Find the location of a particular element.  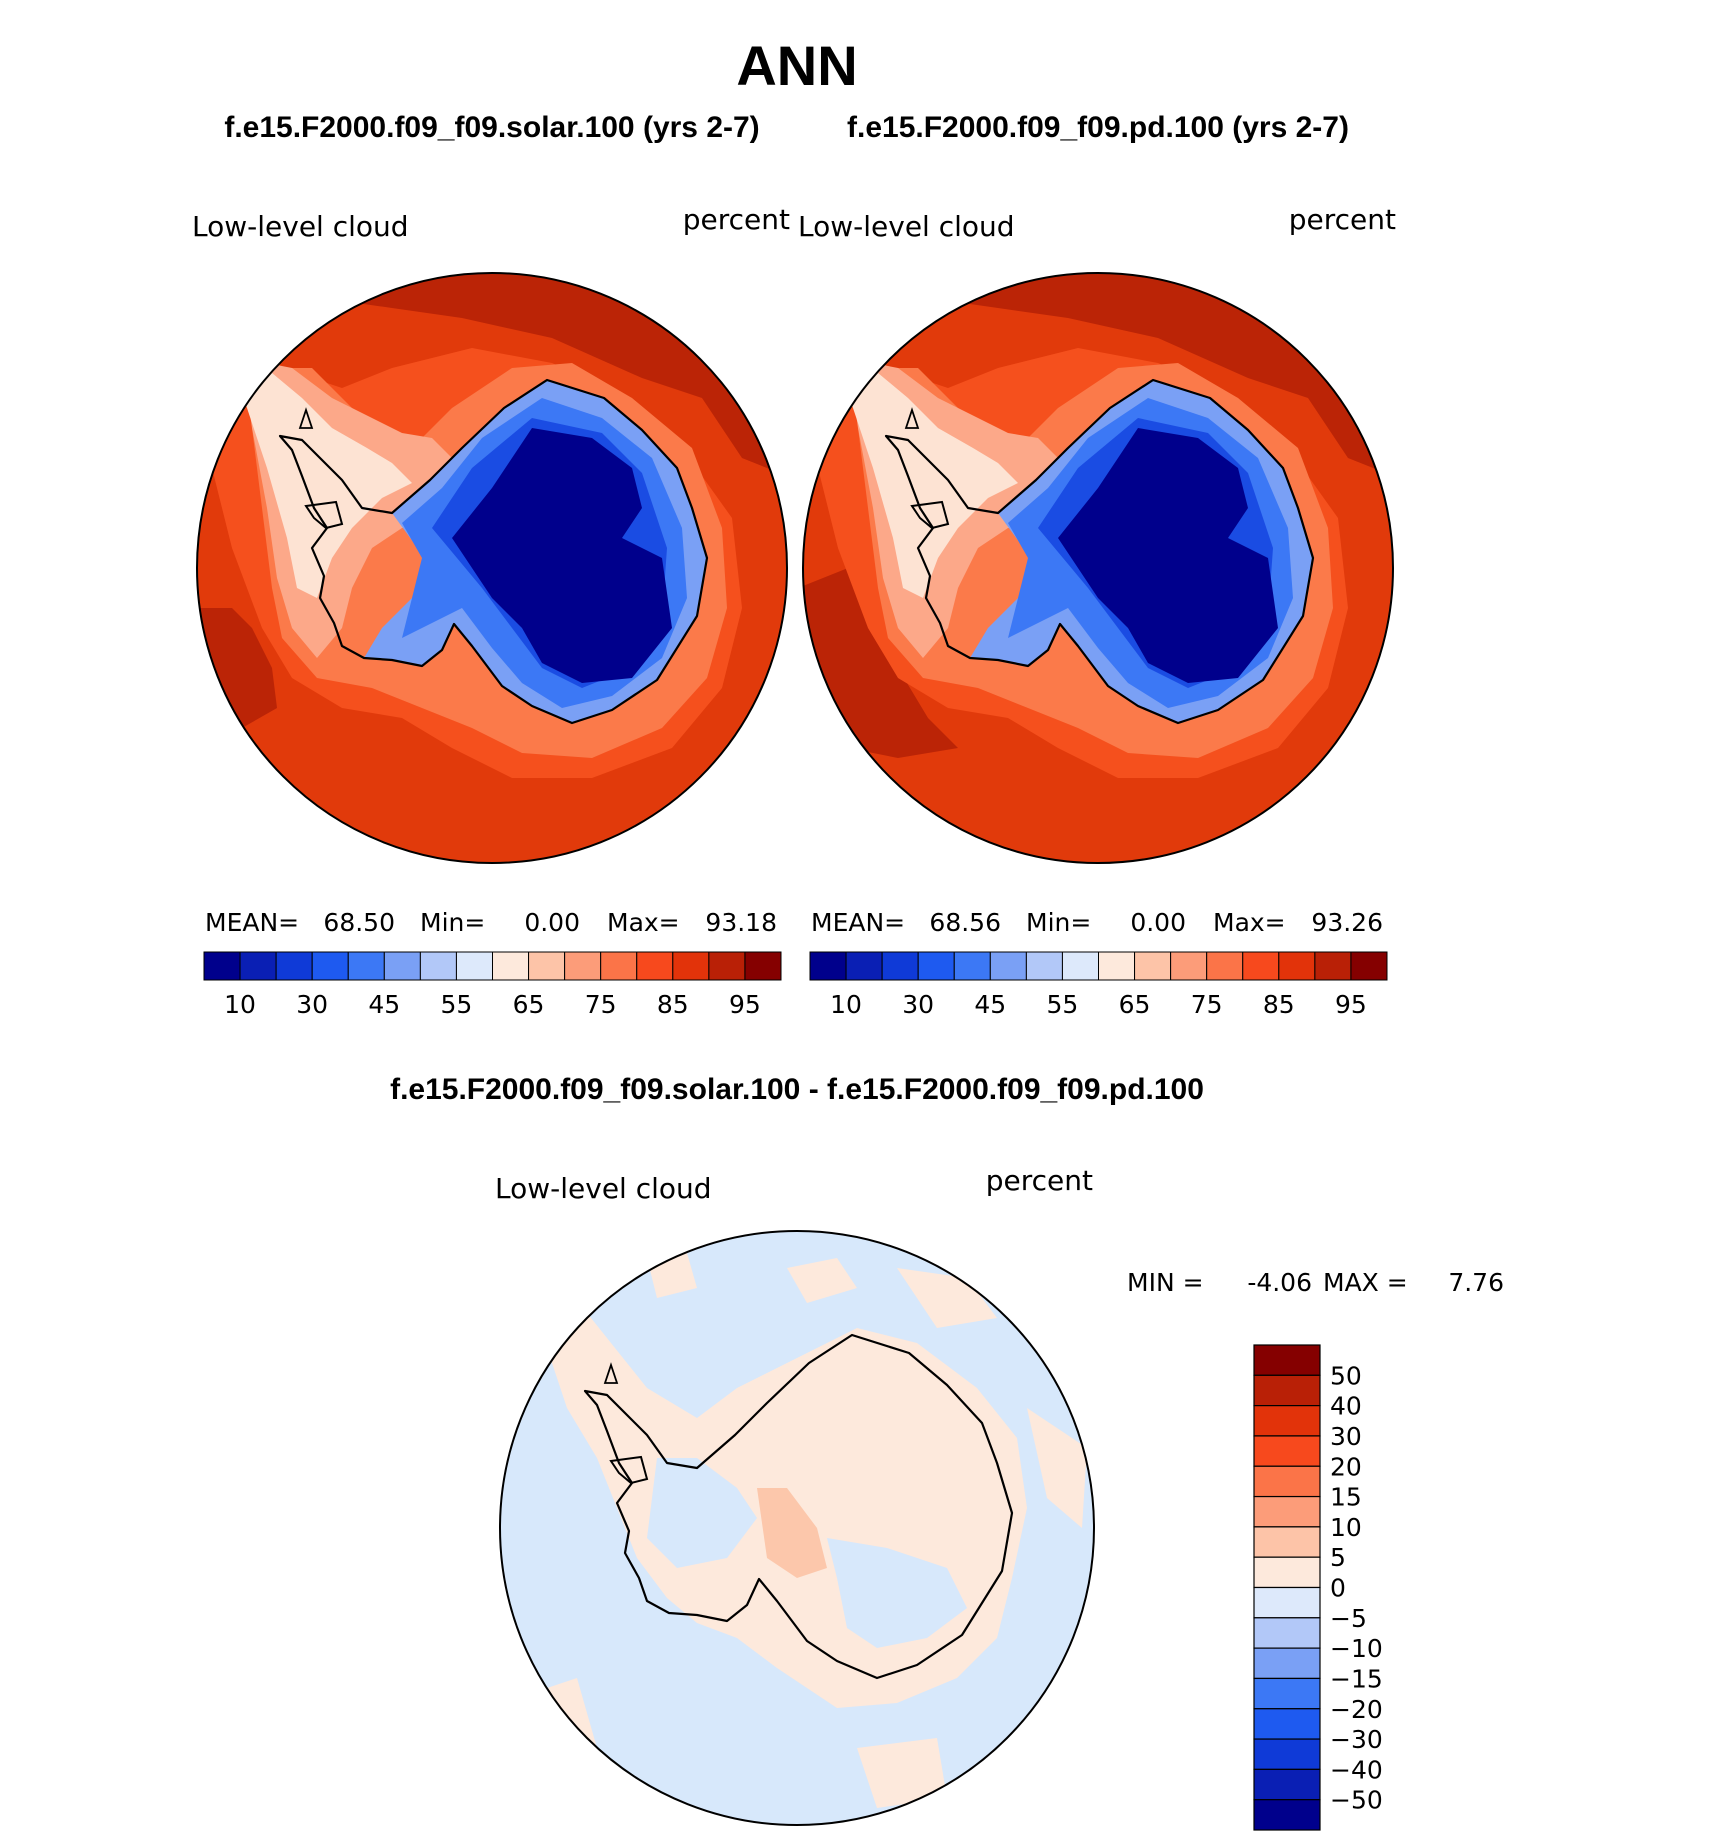

panel-2-variable: Low-level cloud is located at coordinates (906, 226).